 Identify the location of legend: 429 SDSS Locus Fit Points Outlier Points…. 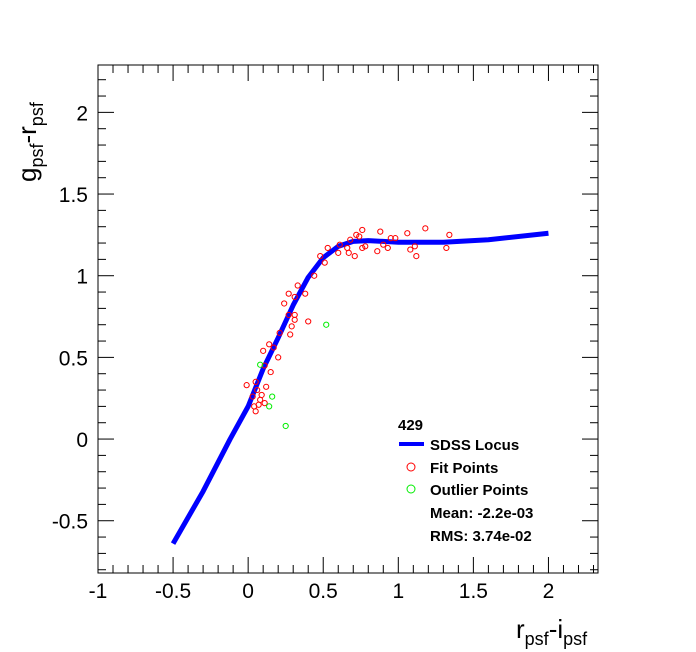
(465, 481).